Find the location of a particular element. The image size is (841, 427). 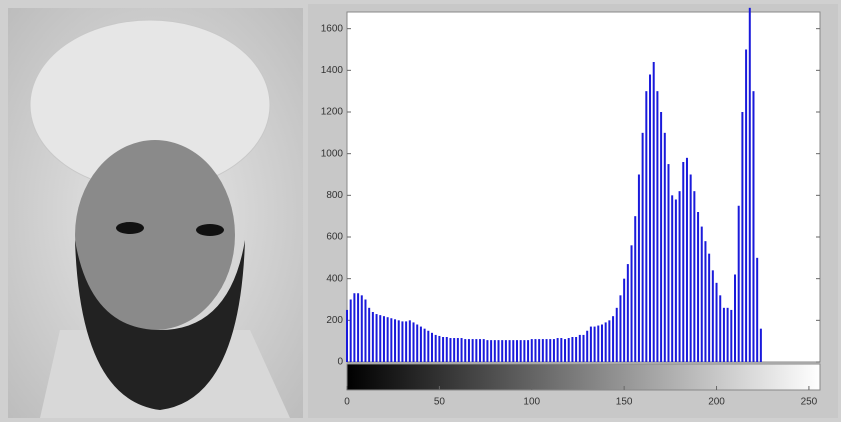

x-tick-label: 150 is located at coordinates (624, 402).